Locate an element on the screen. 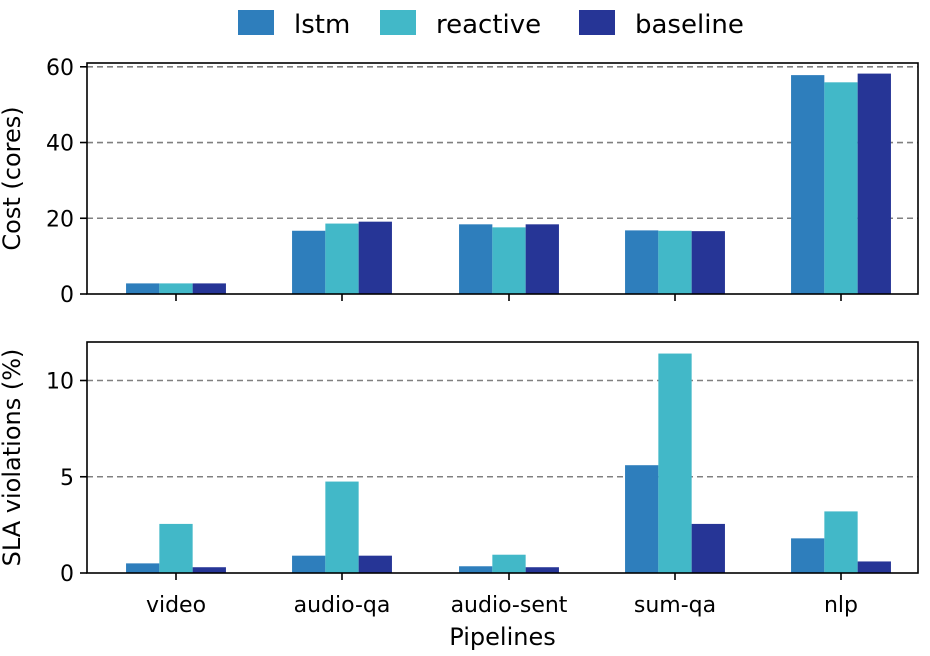  ytick-label-0-0: 0 is located at coordinates (67, 295).